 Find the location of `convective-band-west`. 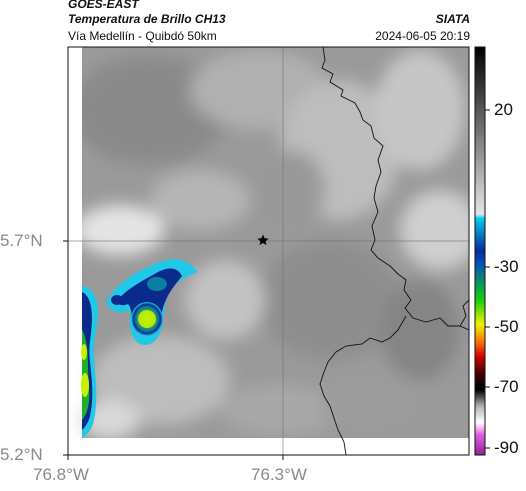

convective-band-west is located at coordinates (89, 362).